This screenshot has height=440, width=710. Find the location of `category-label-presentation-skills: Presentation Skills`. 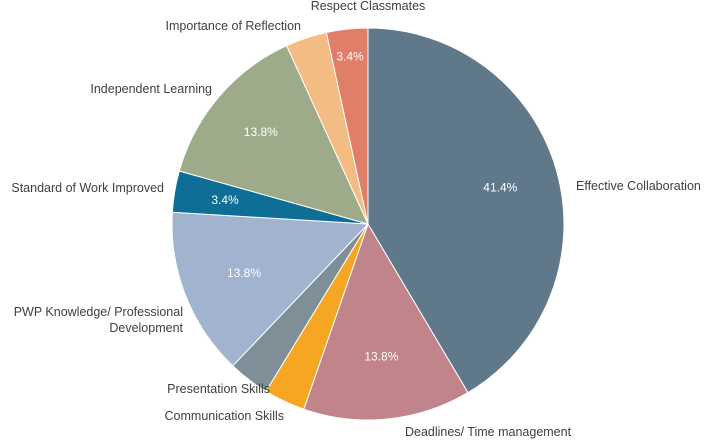

category-label-presentation-skills: Presentation Skills is located at coordinates (218, 389).